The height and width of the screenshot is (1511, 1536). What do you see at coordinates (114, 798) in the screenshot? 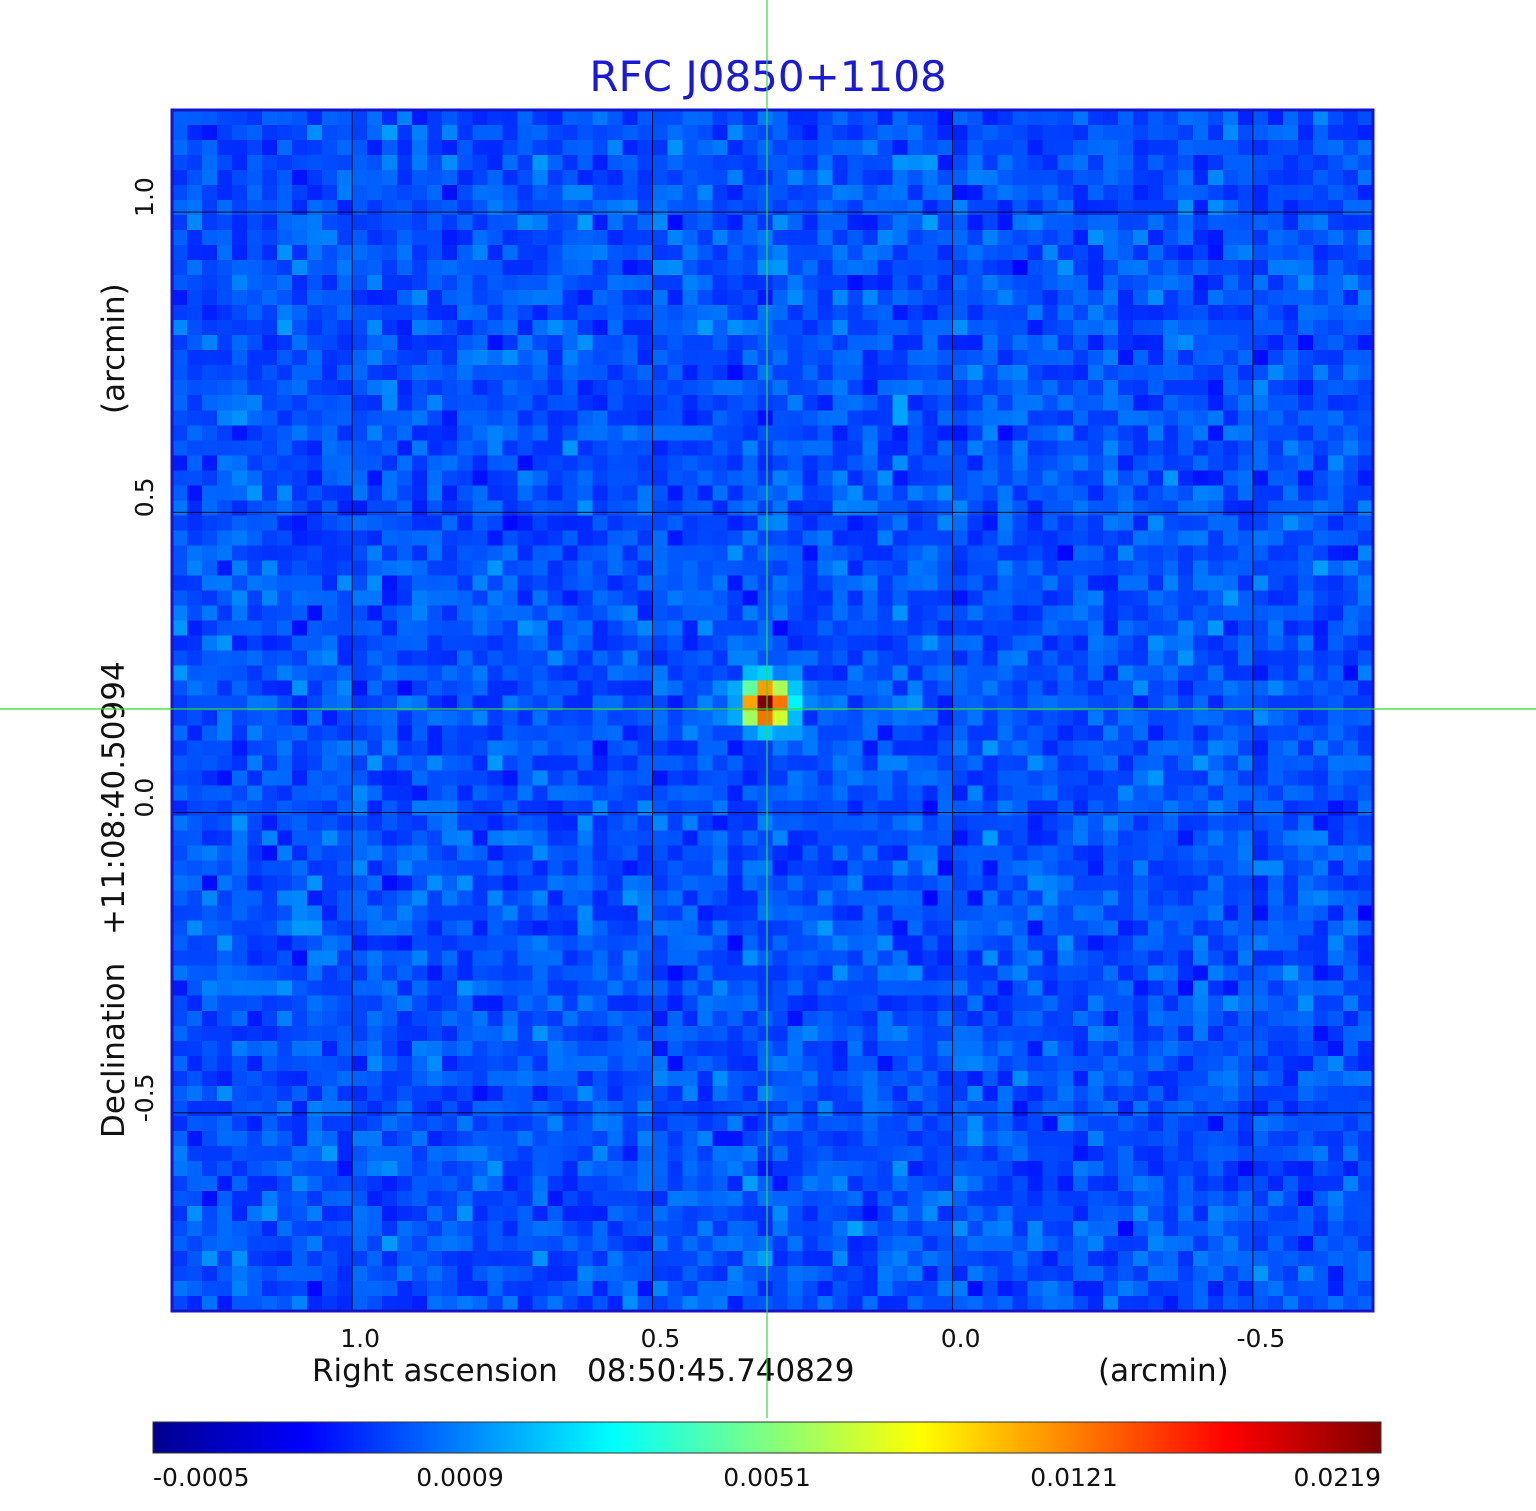
I see `y-axis-center: +11:08:40.50994` at bounding box center [114, 798].